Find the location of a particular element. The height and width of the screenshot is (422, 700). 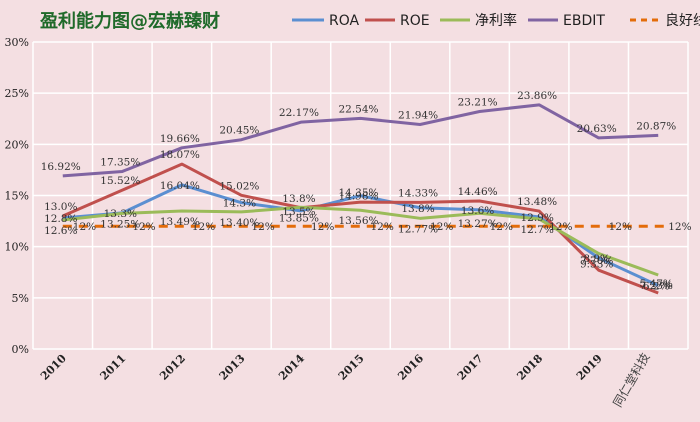

legend-label: ROA is located at coordinates (344, 21).